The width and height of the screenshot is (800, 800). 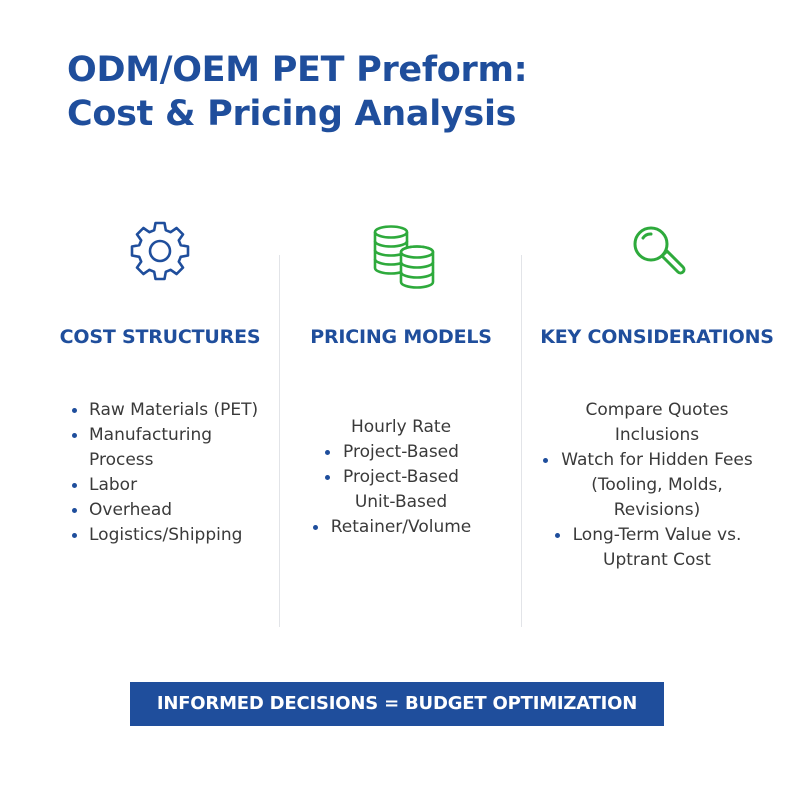 I want to click on list-item-text: Unit-Based, so click(x=401, y=502).